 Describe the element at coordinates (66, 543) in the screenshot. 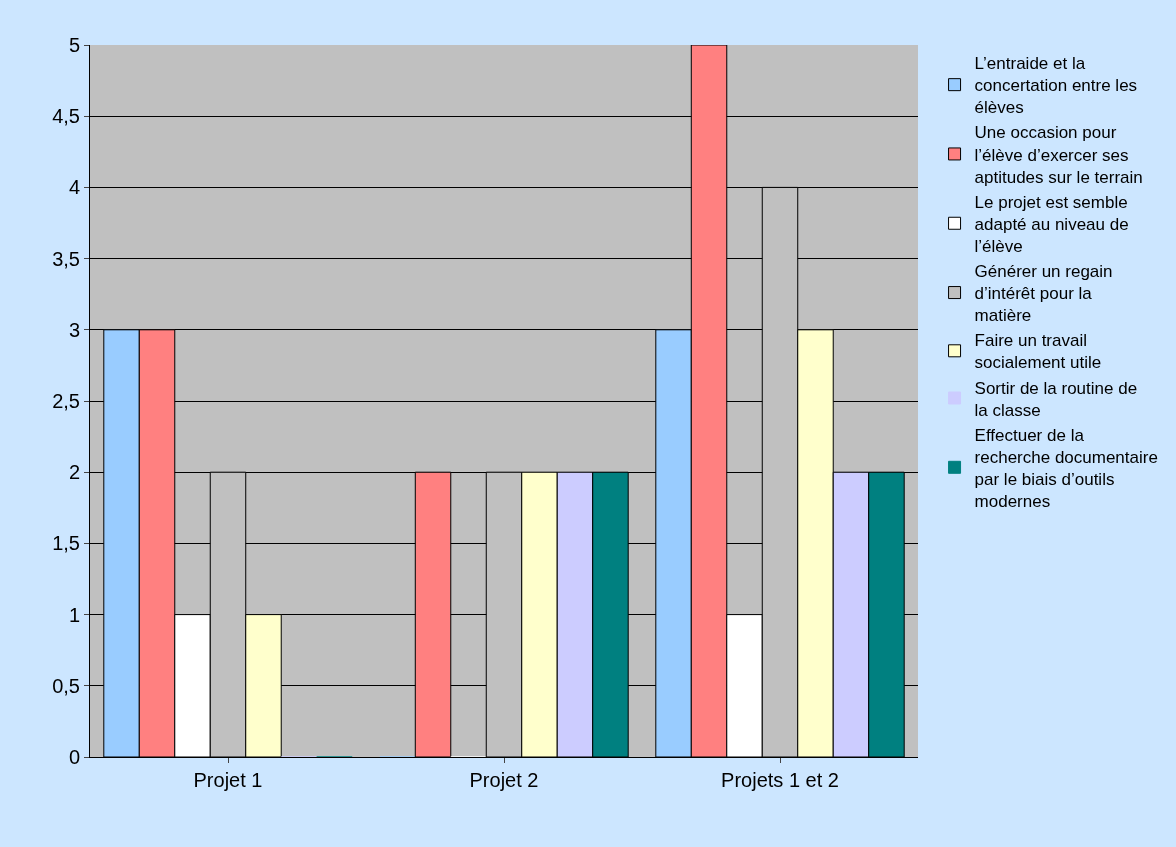

I see `y-tick-label: 1,5` at that location.